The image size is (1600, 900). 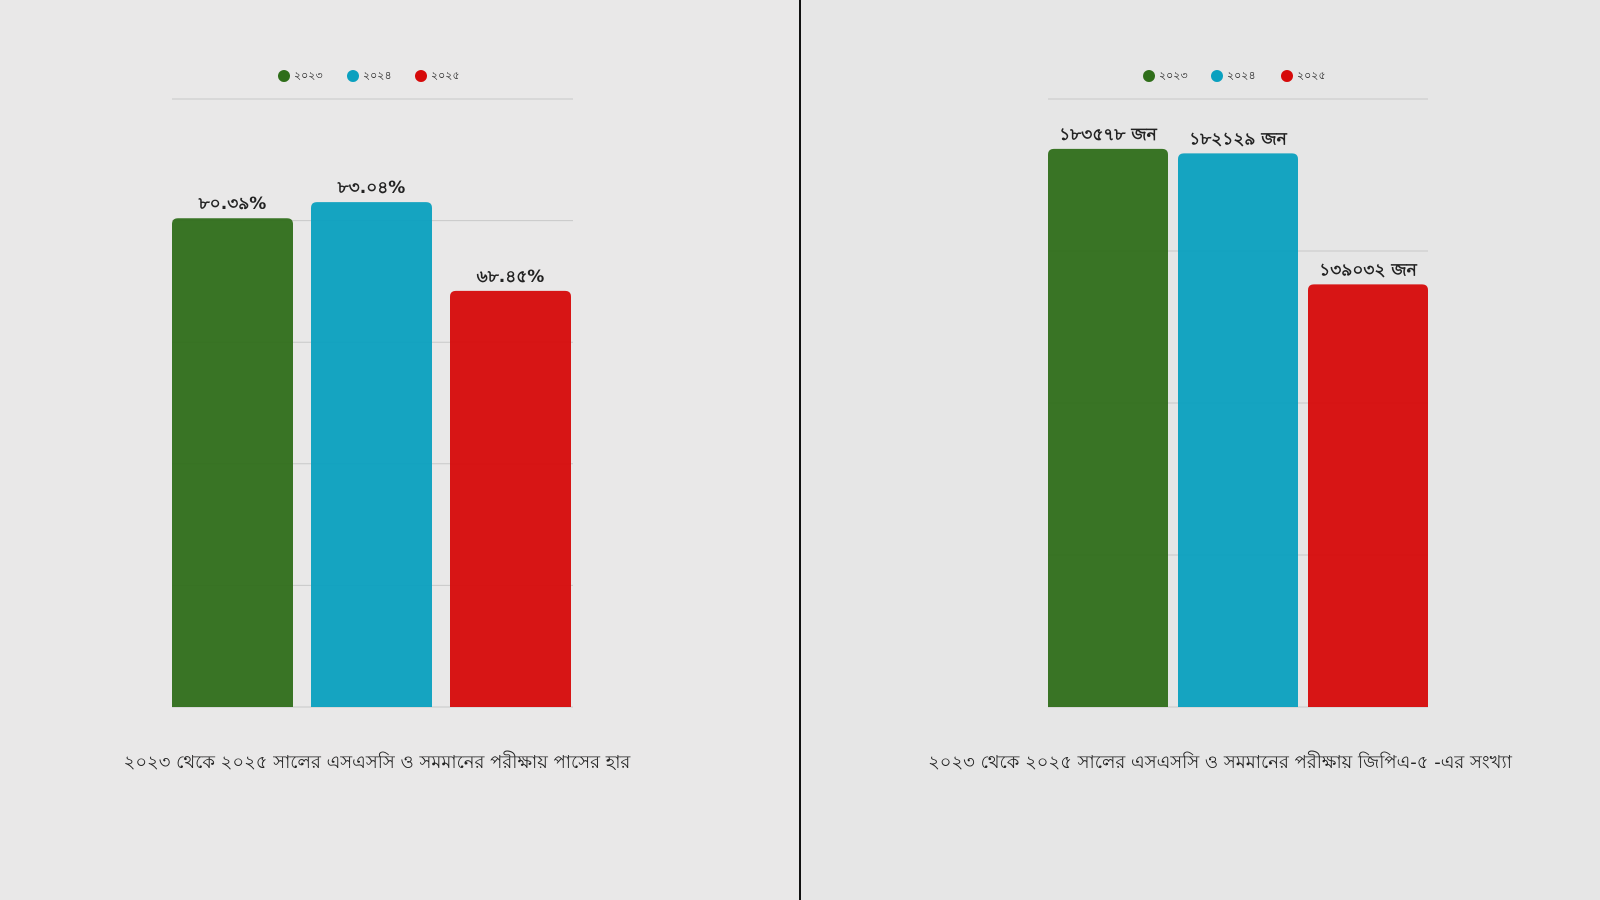 What do you see at coordinates (1238, 139) in the screenshot?
I see `value-label: ১৮২১২৯ জন` at bounding box center [1238, 139].